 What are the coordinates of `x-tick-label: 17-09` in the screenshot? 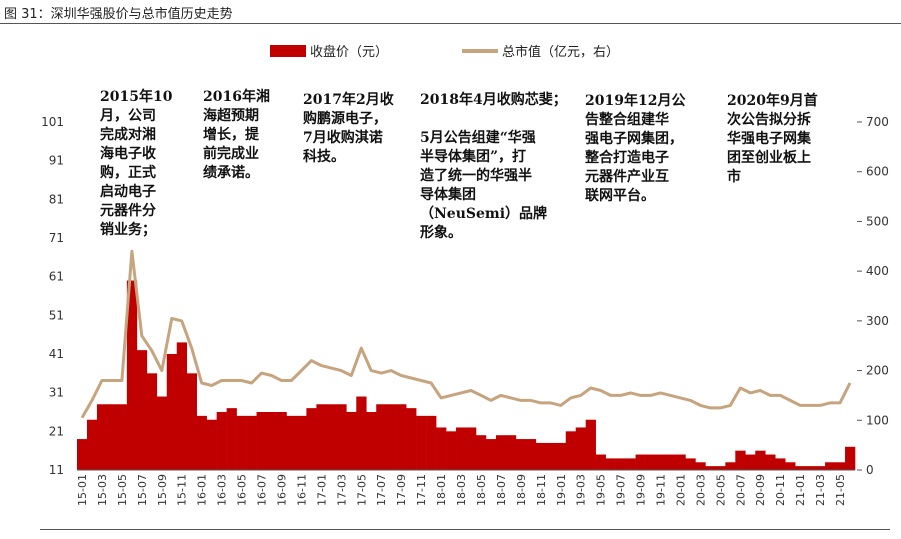 It's located at (401, 490).